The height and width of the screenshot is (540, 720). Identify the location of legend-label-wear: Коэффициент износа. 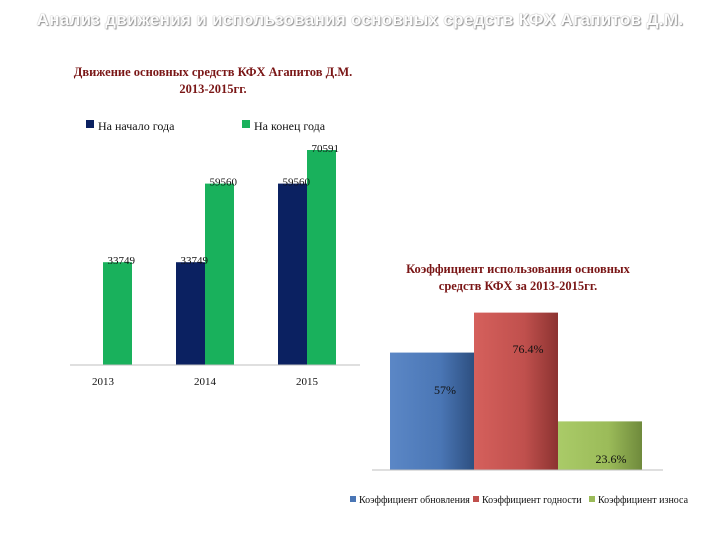
(643, 500).